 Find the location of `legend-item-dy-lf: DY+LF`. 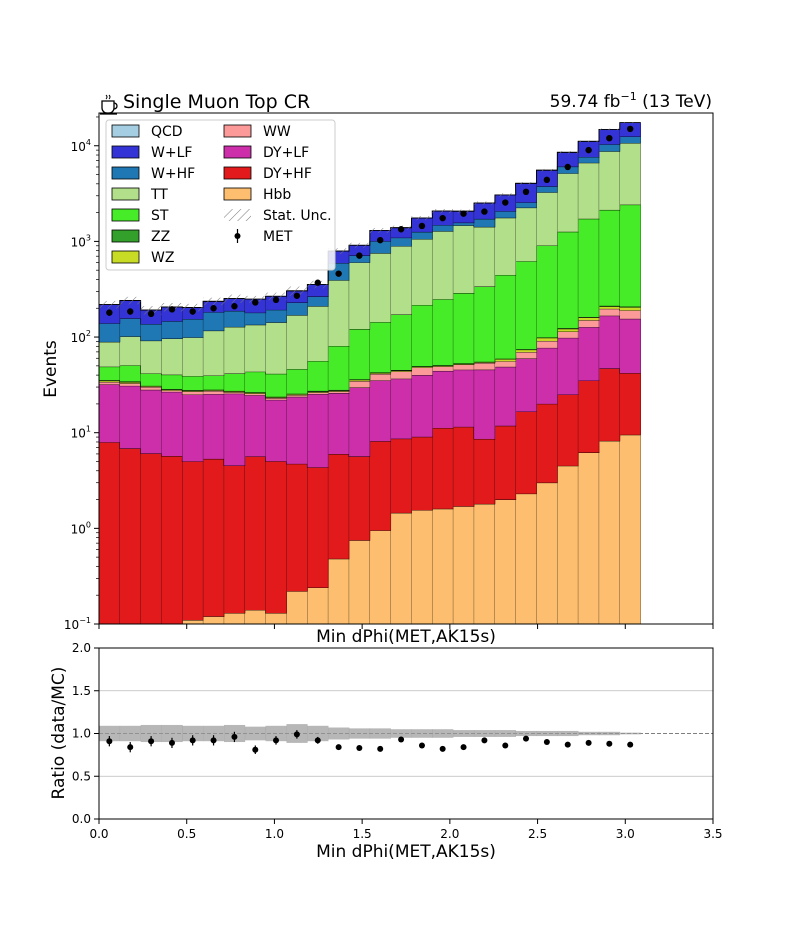

legend-item-dy-lf: DY+LF is located at coordinates (266, 153).